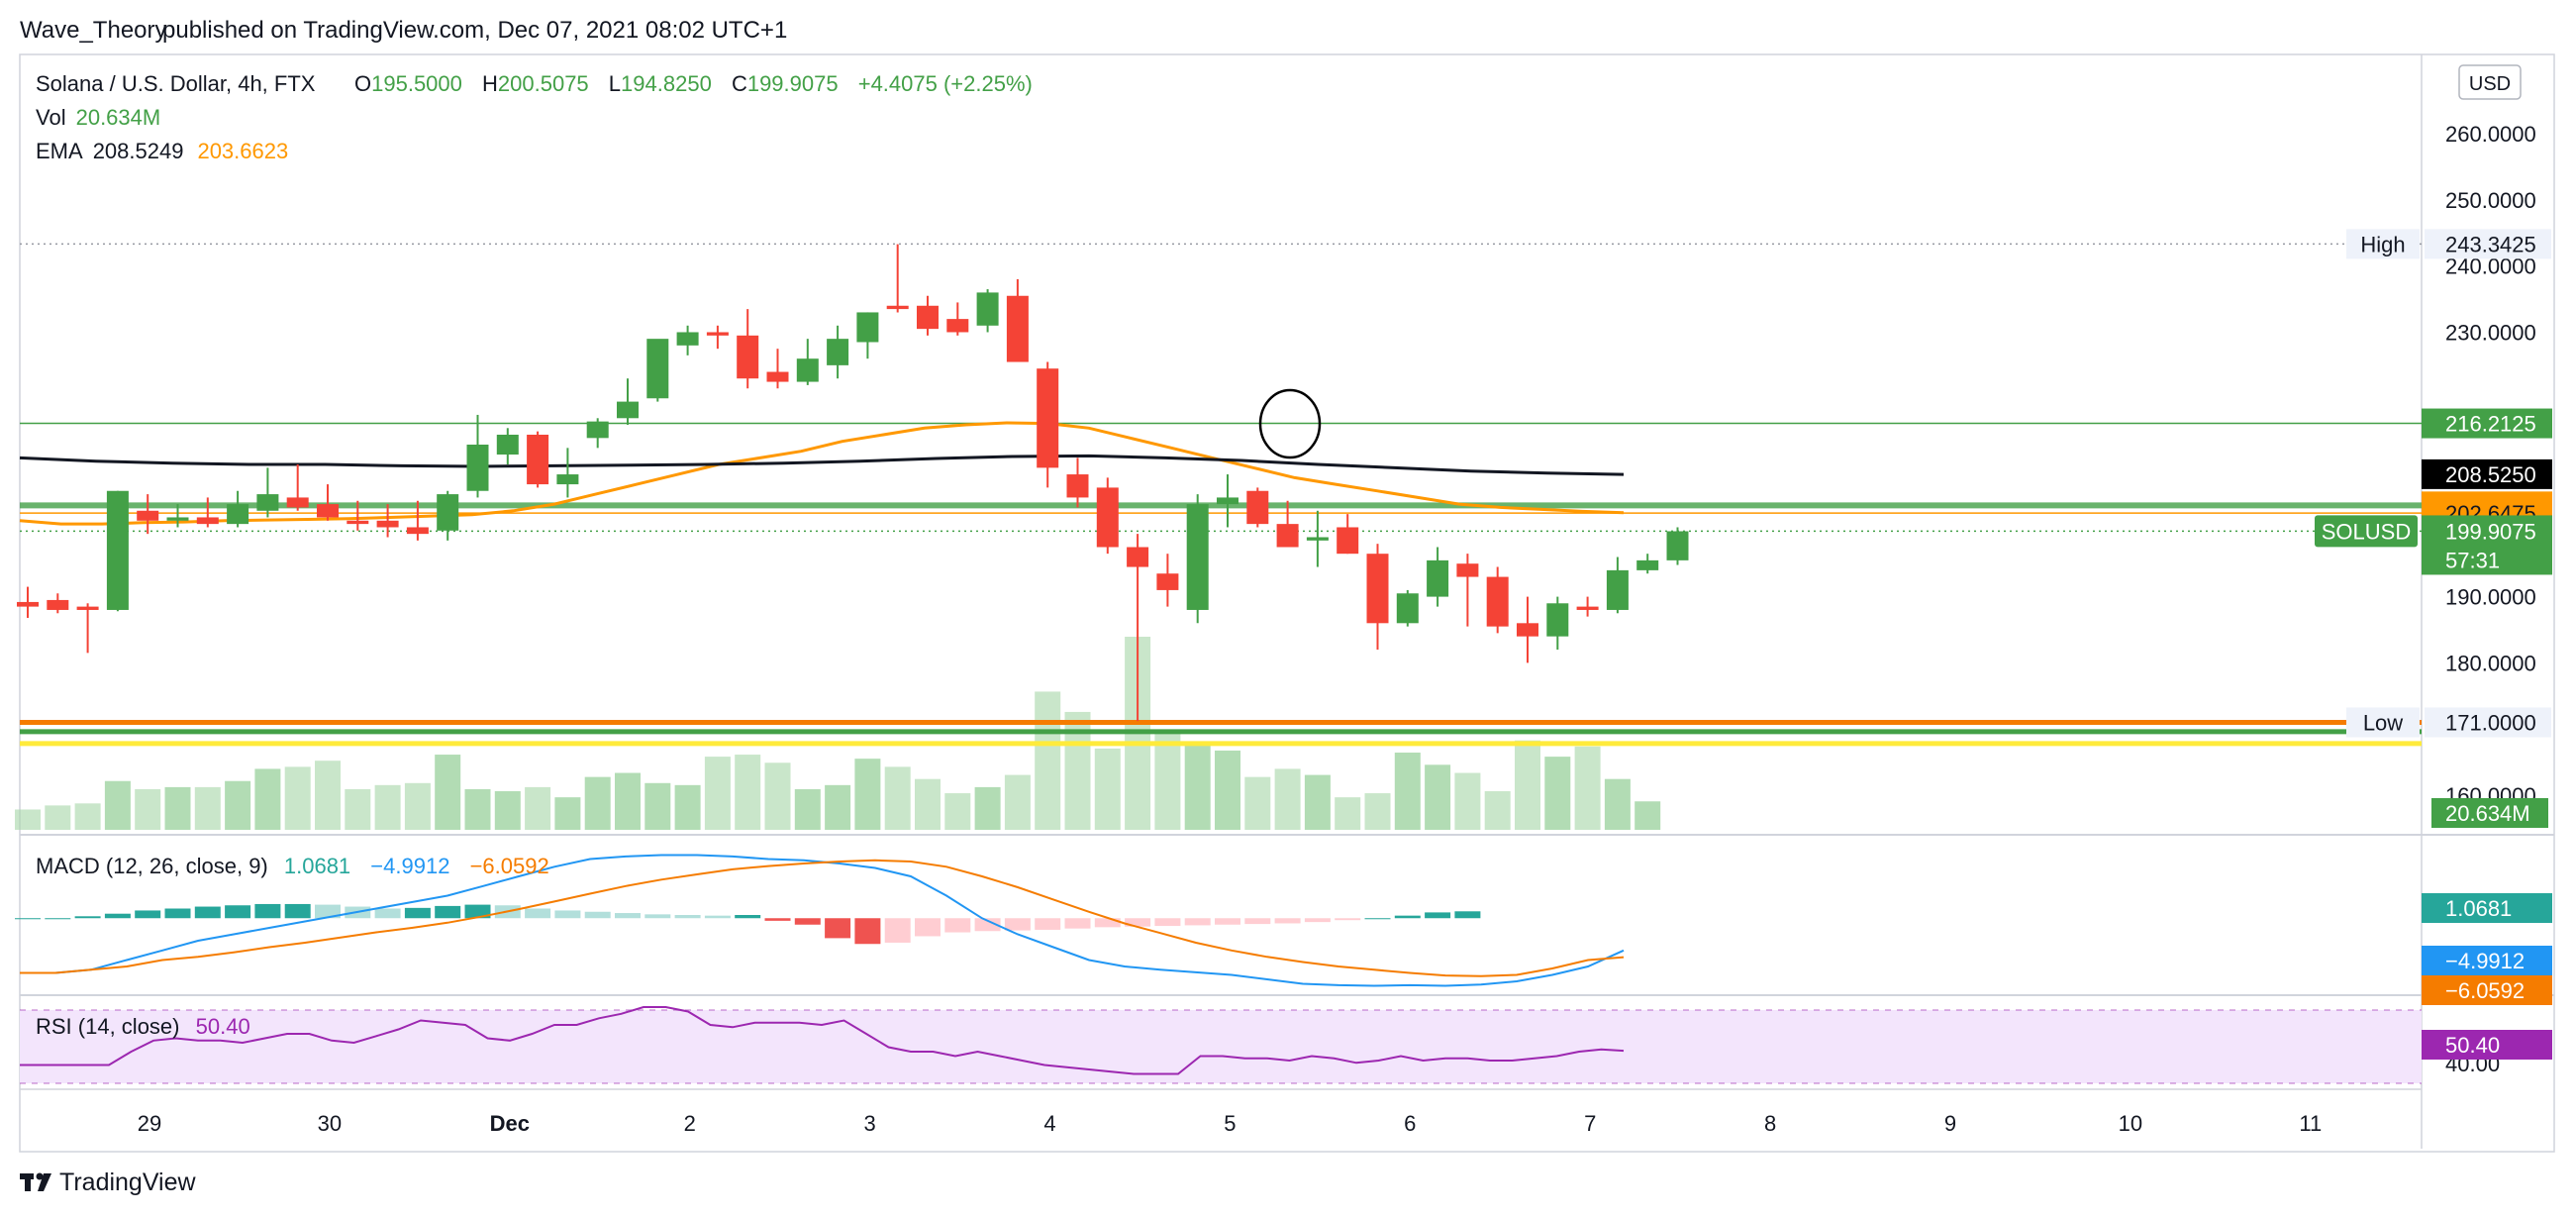  Describe the element at coordinates (1290, 423) in the screenshot. I see `circle-annotation` at that location.